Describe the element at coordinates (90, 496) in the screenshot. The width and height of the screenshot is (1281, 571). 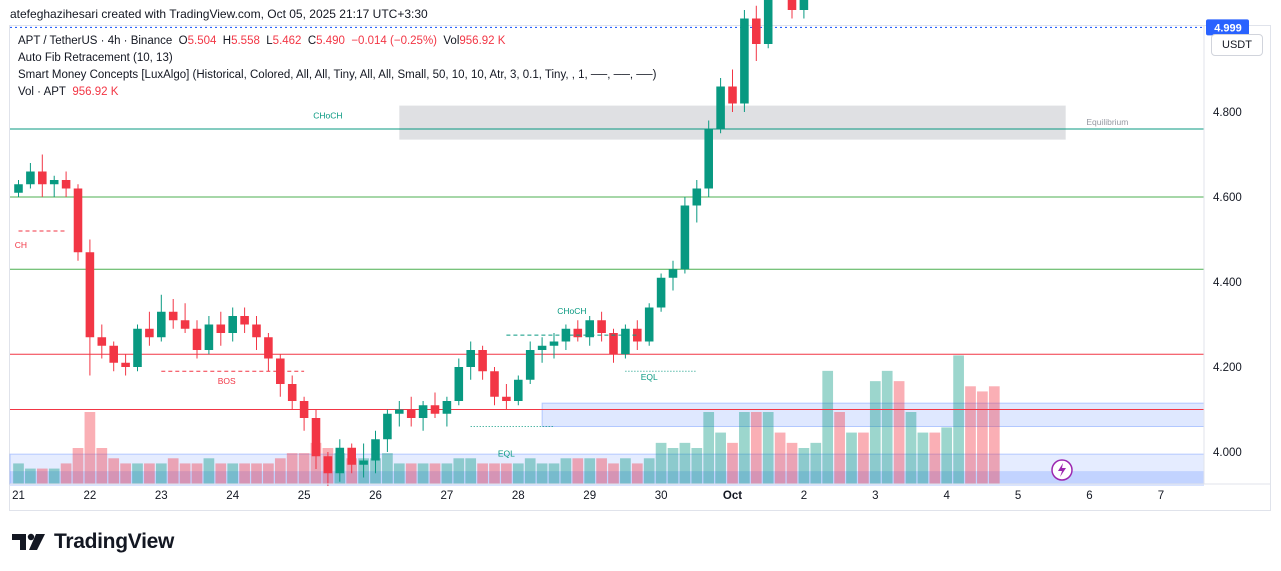
I see `time-tick-label: 22` at that location.